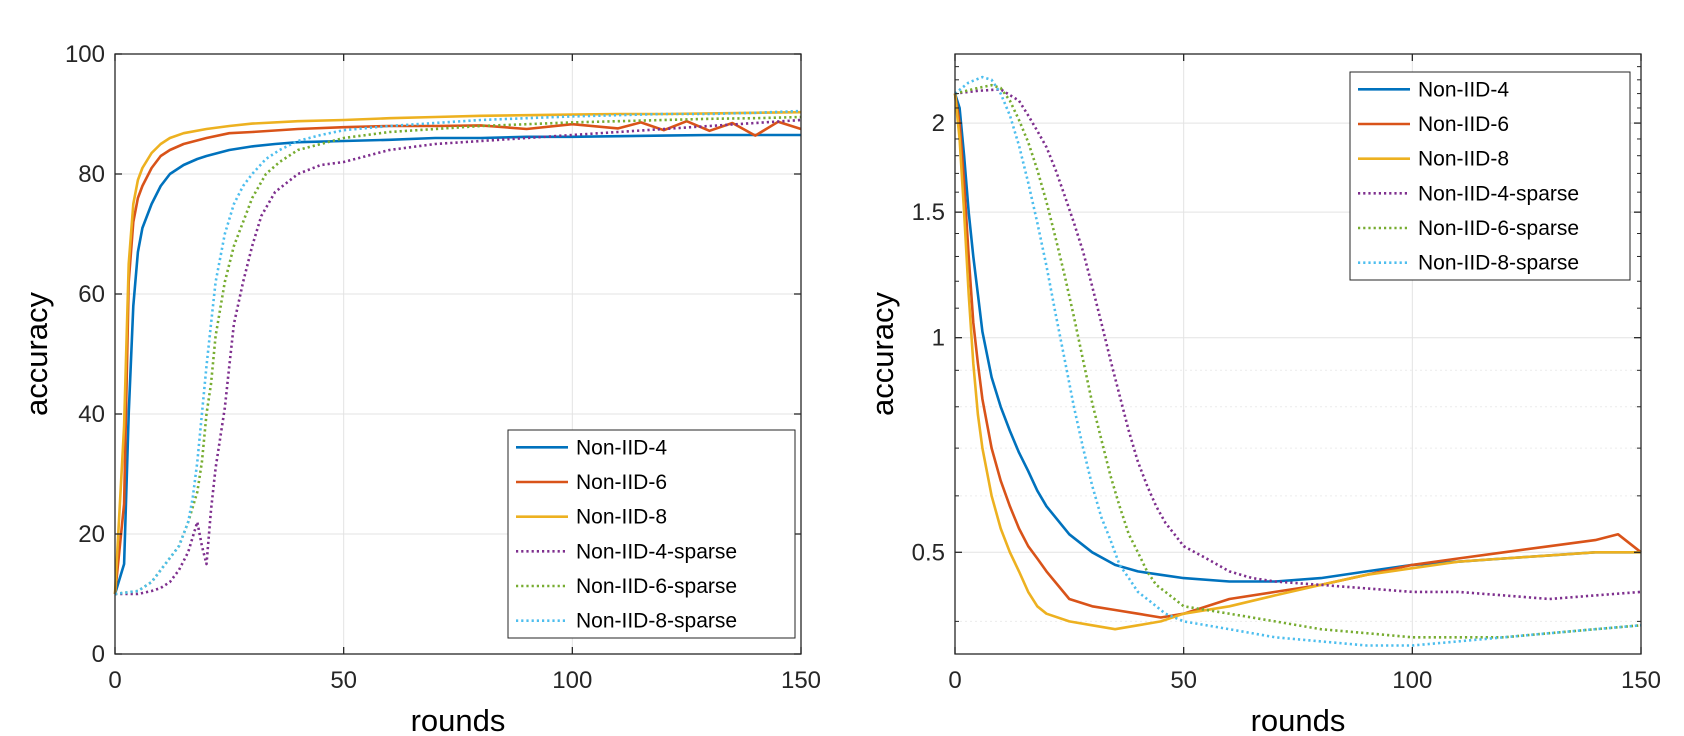 The width and height of the screenshot is (1684, 736). I want to click on y-tick-label: 20, so click(91, 534).